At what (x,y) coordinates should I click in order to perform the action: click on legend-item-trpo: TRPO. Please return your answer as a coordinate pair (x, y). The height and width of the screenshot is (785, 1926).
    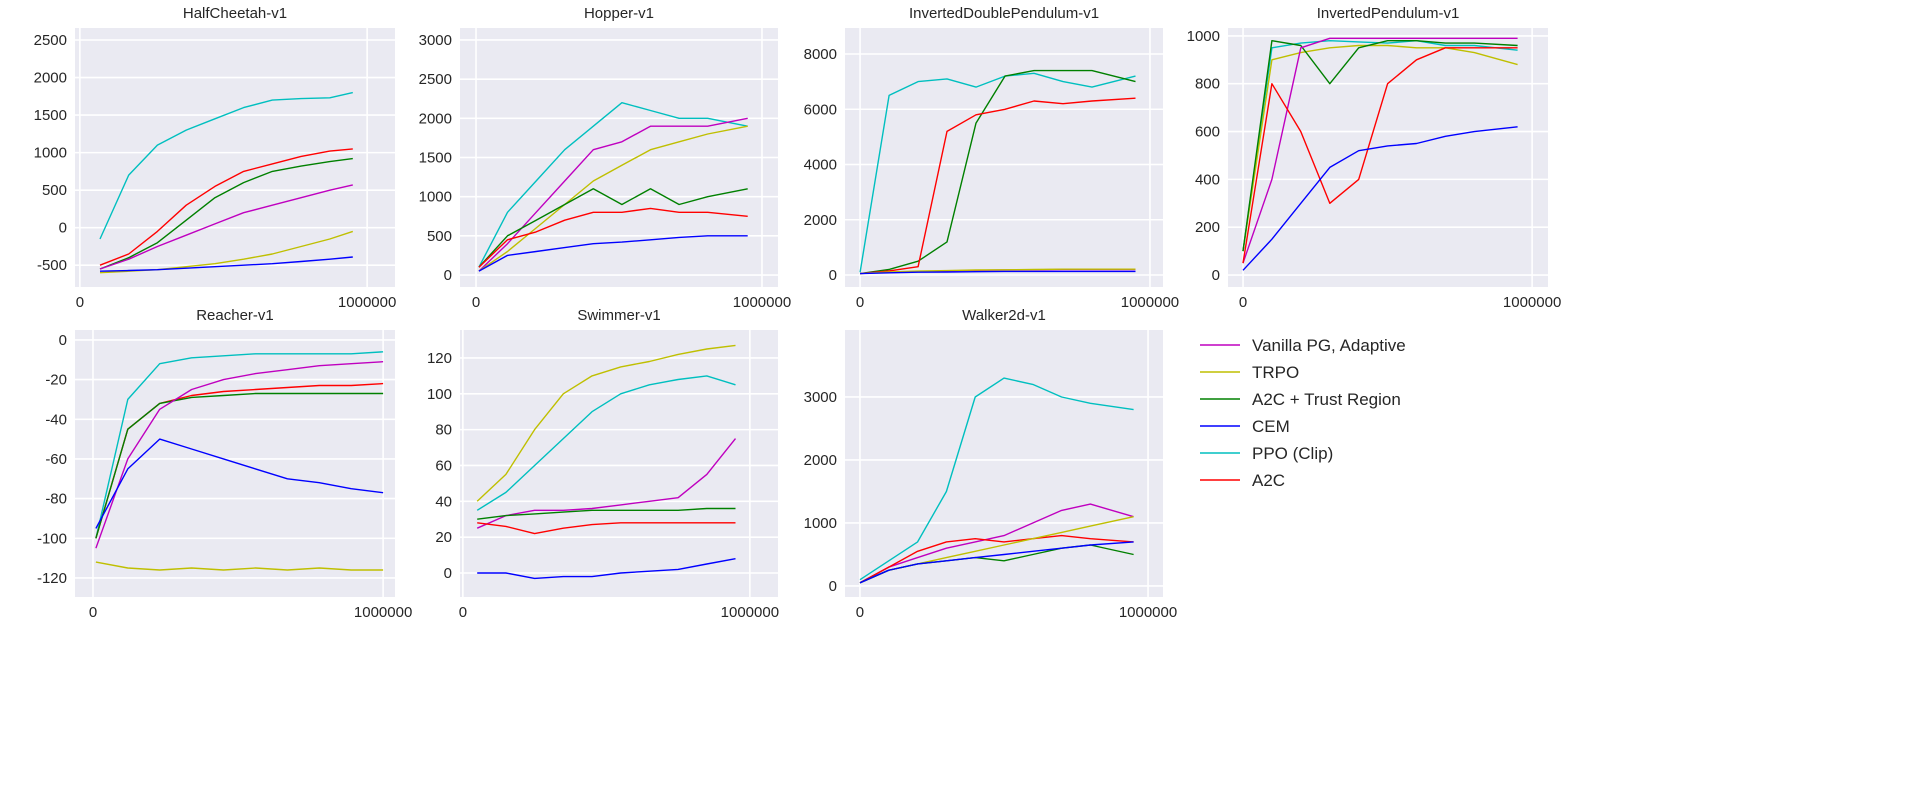
    Looking at the image, I should click on (1249, 372).